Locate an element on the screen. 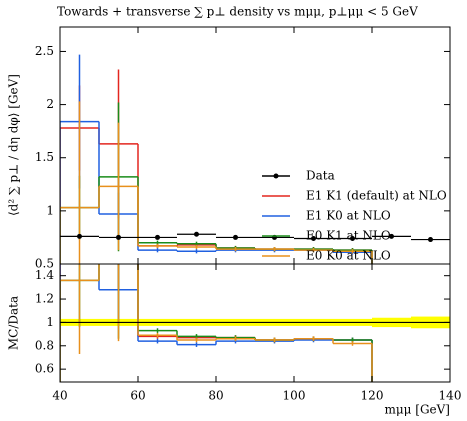  y-tick-label: 0.5 is located at coordinates (44, 264).